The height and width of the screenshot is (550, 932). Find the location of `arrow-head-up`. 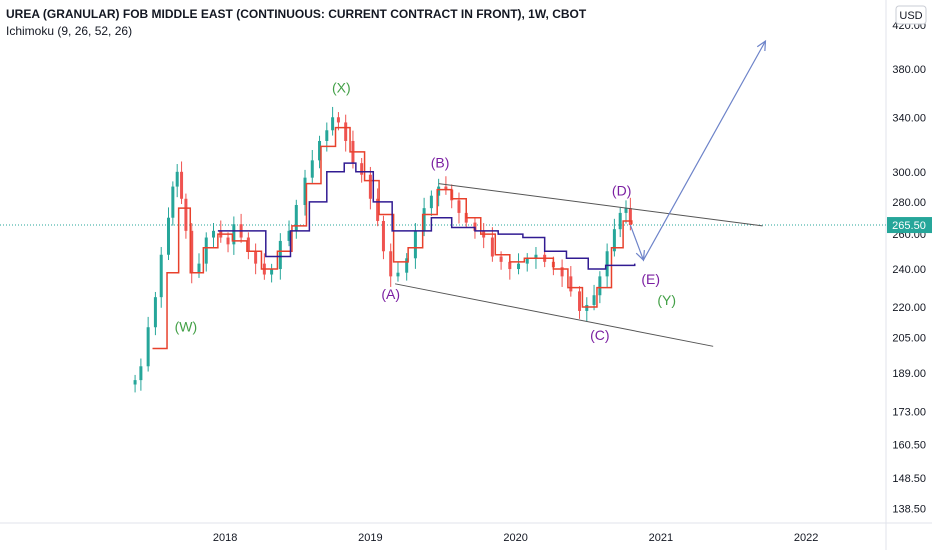

arrow-head-up is located at coordinates (761, 45).